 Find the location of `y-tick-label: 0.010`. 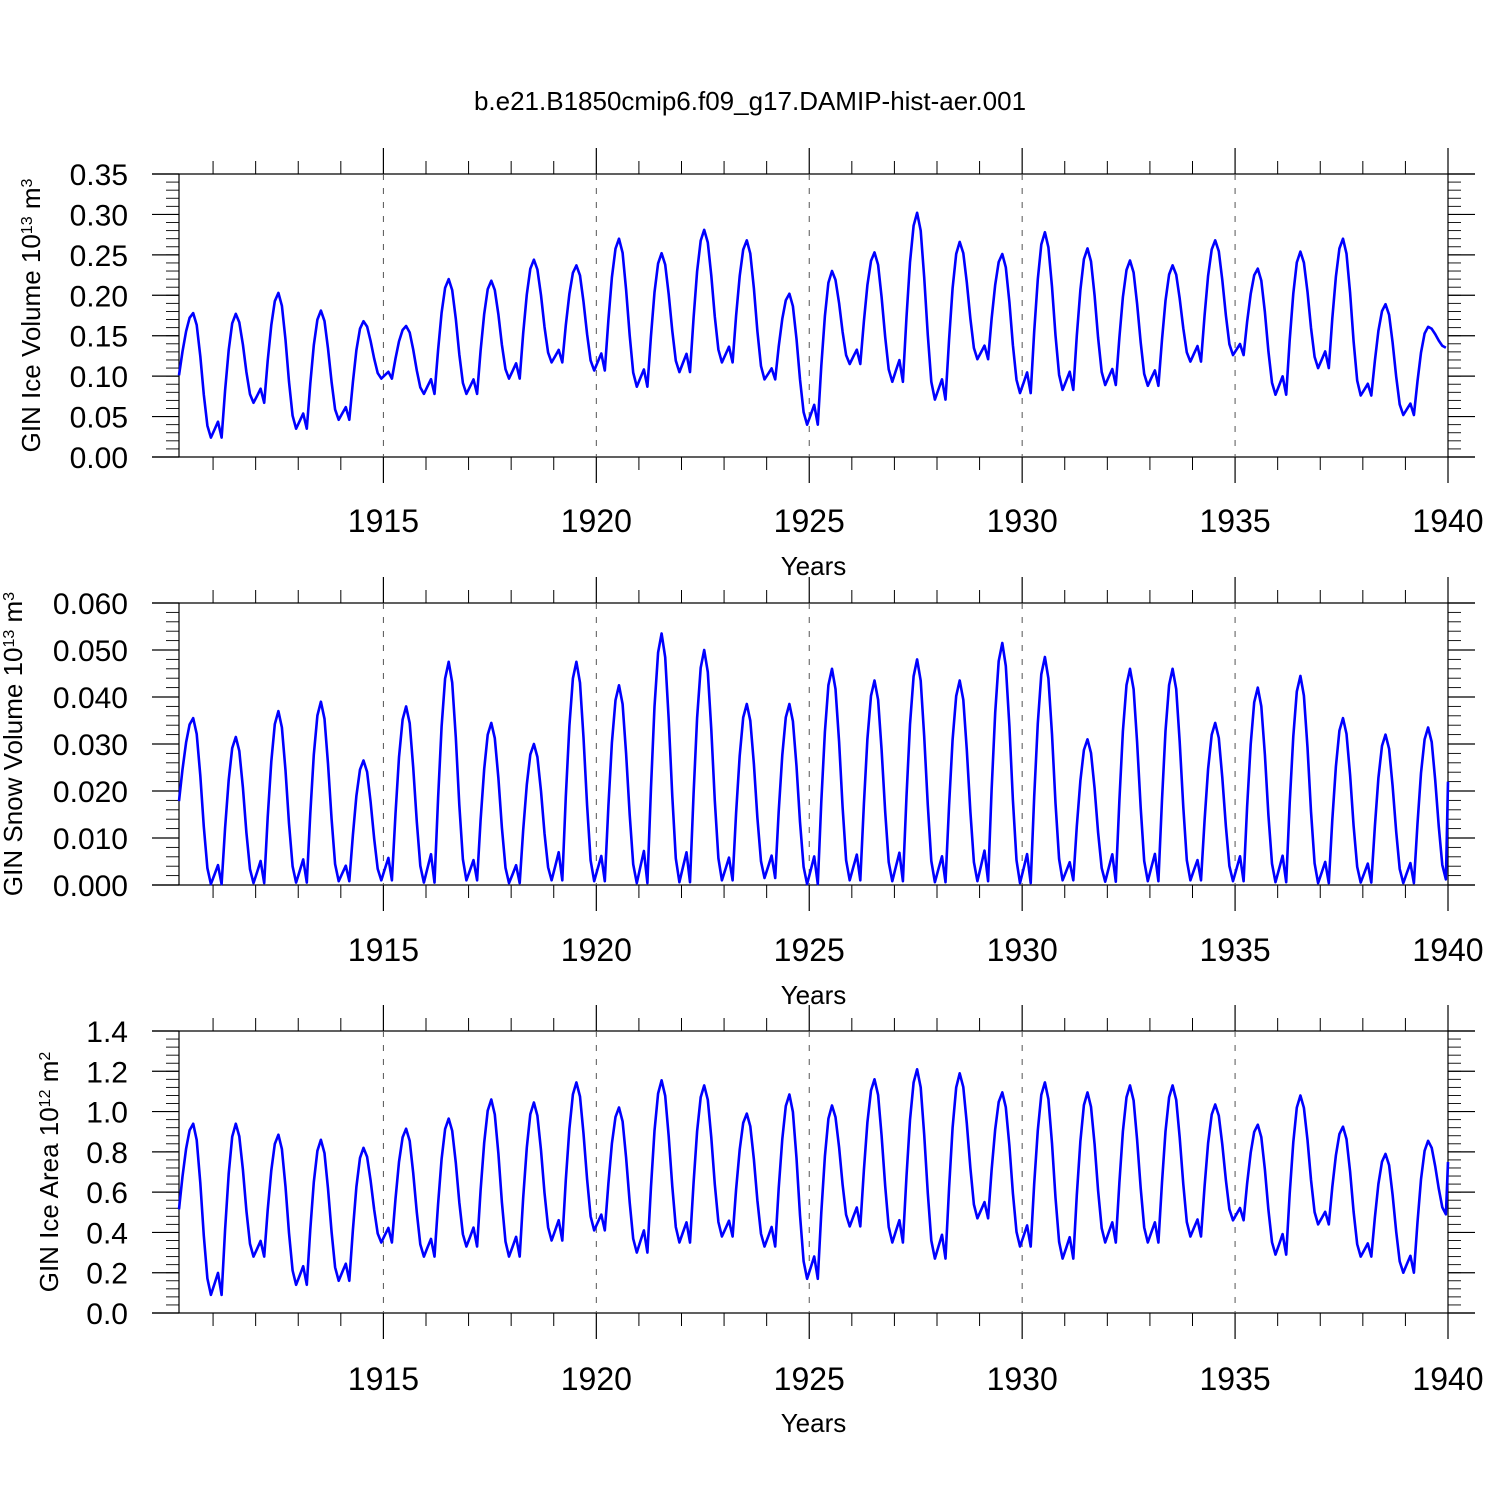

y-tick-label: 0.010 is located at coordinates (90, 839).